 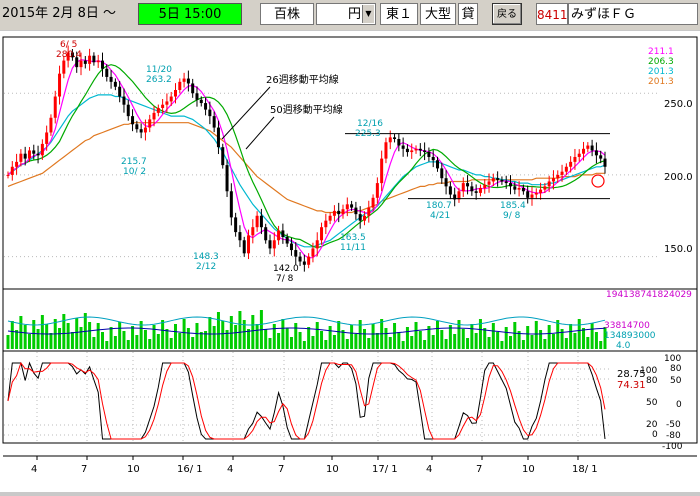 What do you see at coordinates (528, 469) in the screenshot?
I see `x-axis-tick-label: 10` at bounding box center [528, 469].